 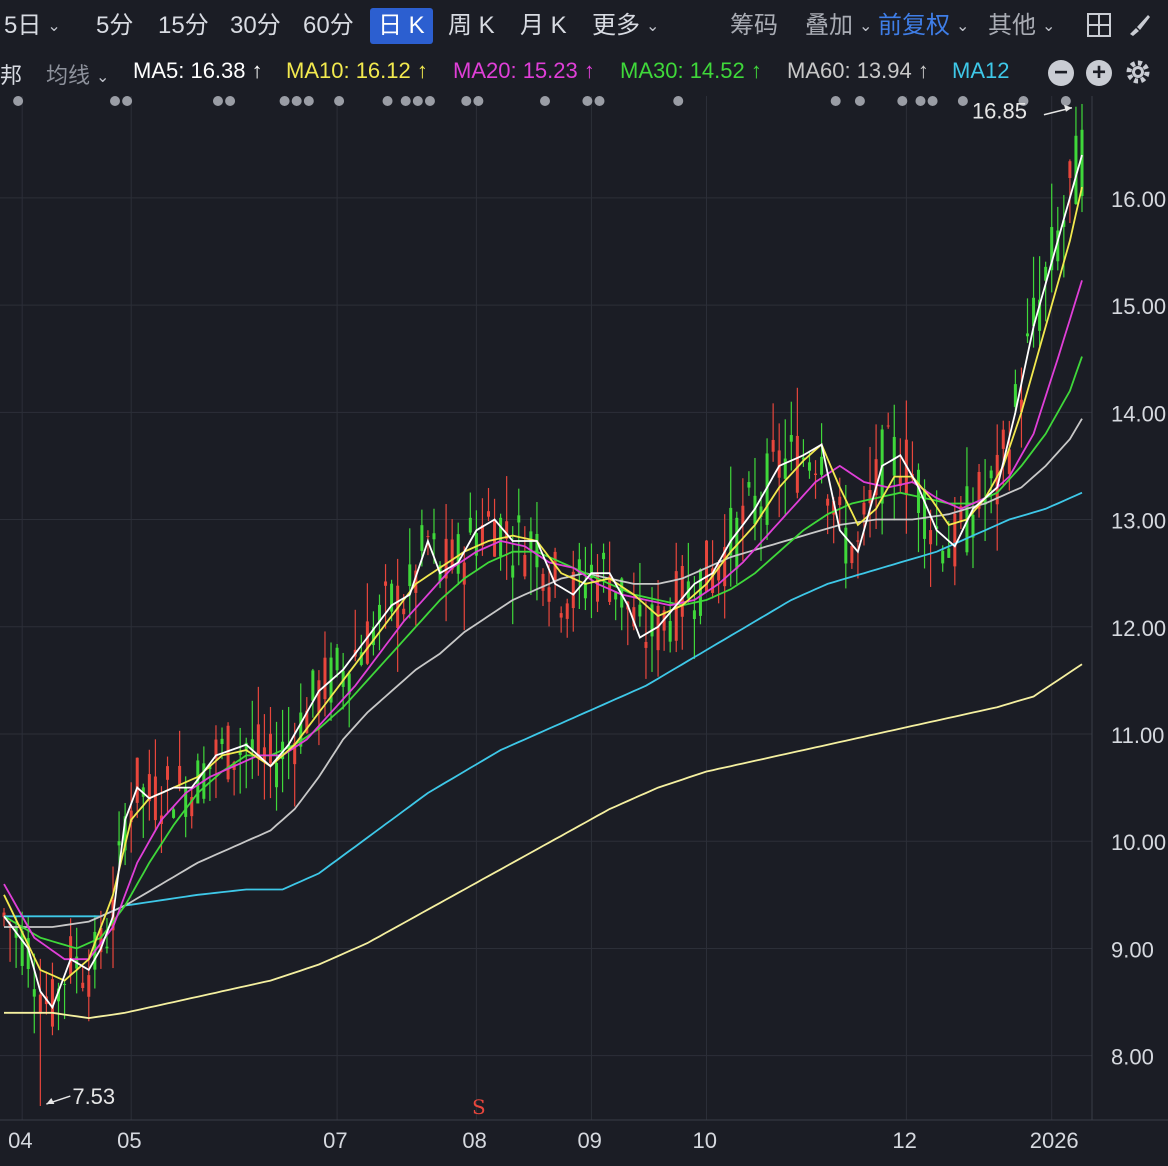 I want to click on x-tick-label: 09, so click(x=589, y=1140).